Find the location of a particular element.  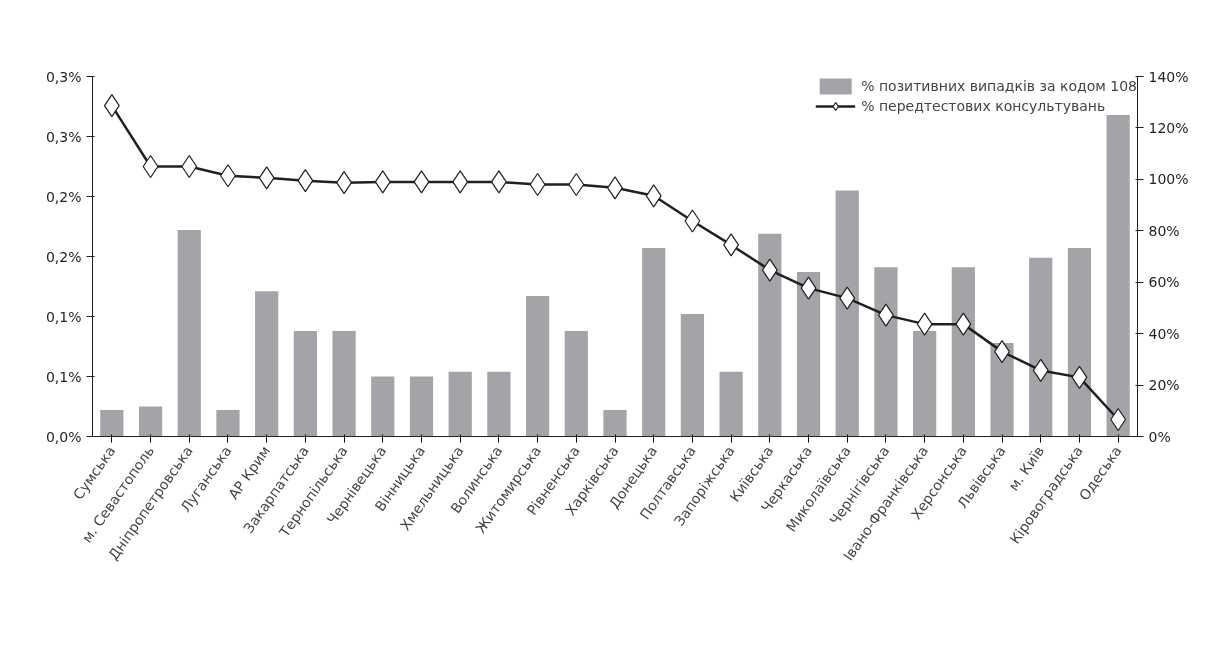

legend-label: % передтестових консультувань is located at coordinates (983, 106).